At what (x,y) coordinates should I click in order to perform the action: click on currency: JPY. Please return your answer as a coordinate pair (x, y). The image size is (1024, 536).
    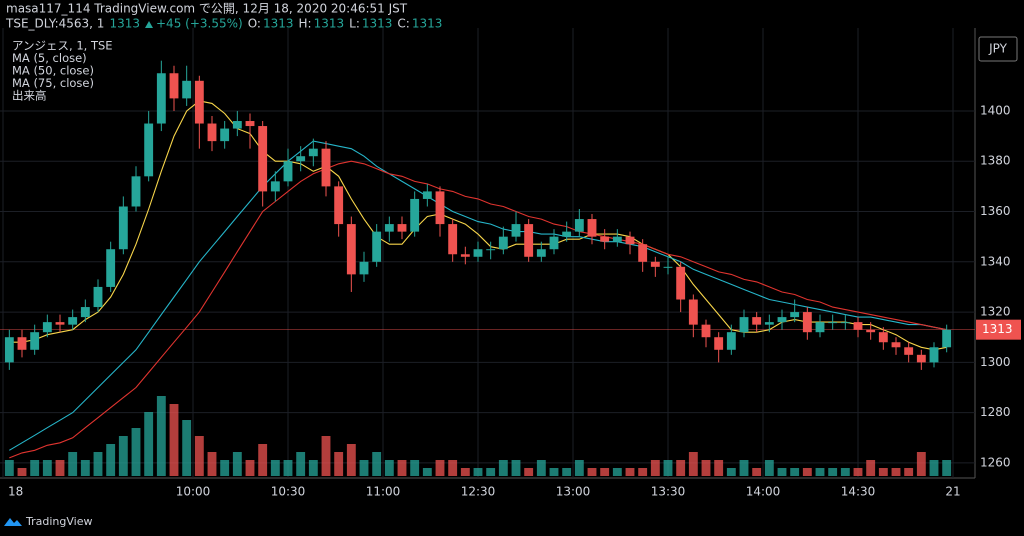
    Looking at the image, I should click on (998, 49).